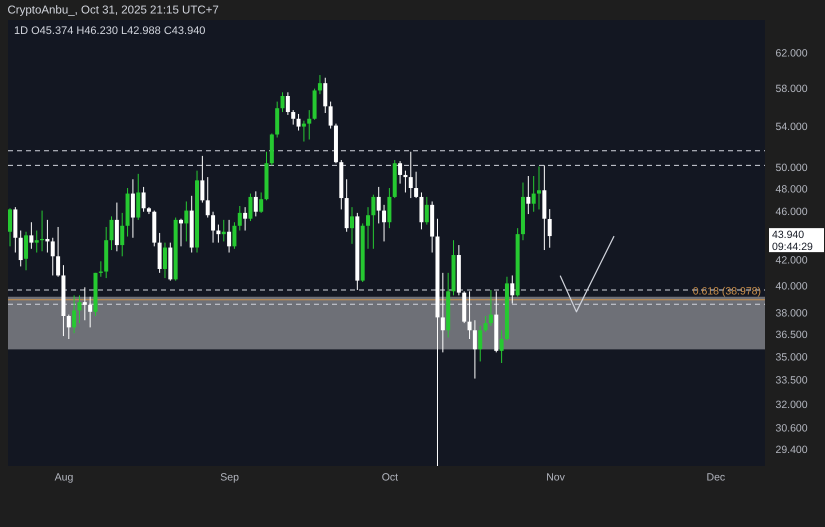  What do you see at coordinates (792, 428) in the screenshot?
I see `y-tick-label: 30.600` at bounding box center [792, 428].